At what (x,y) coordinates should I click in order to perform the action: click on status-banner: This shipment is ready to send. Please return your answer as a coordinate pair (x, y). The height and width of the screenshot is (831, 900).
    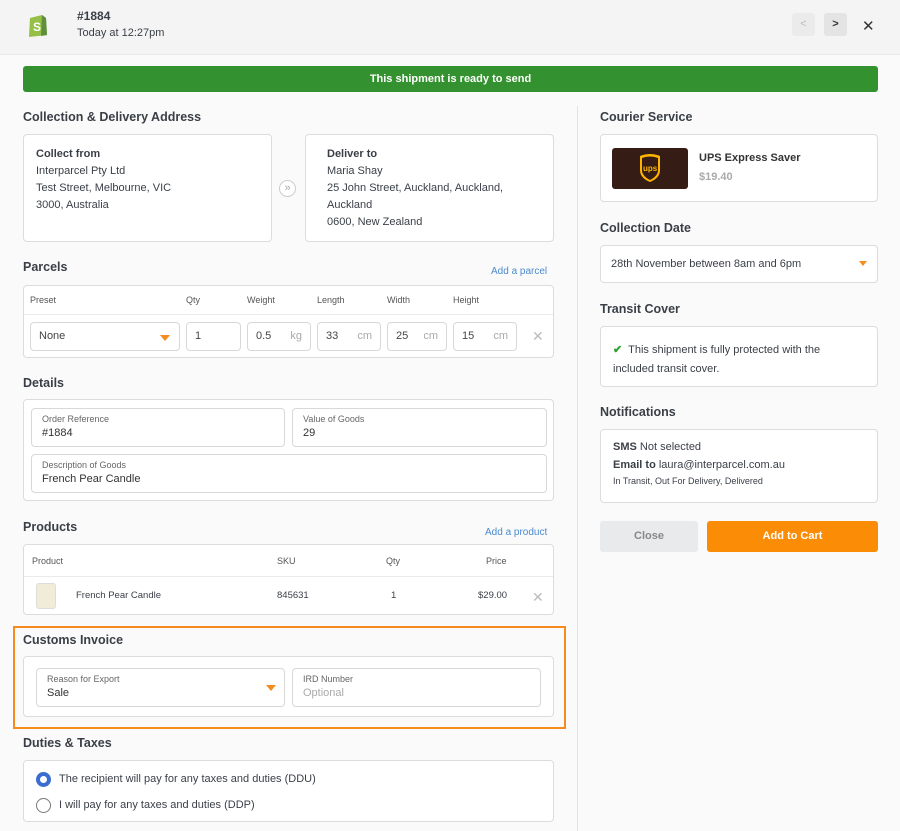
    Looking at the image, I should click on (450, 79).